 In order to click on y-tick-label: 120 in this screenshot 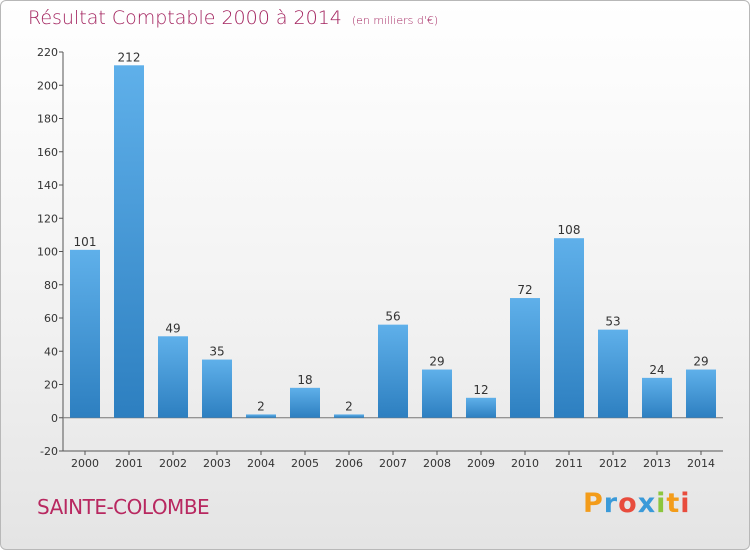, I will do `click(47, 218)`.